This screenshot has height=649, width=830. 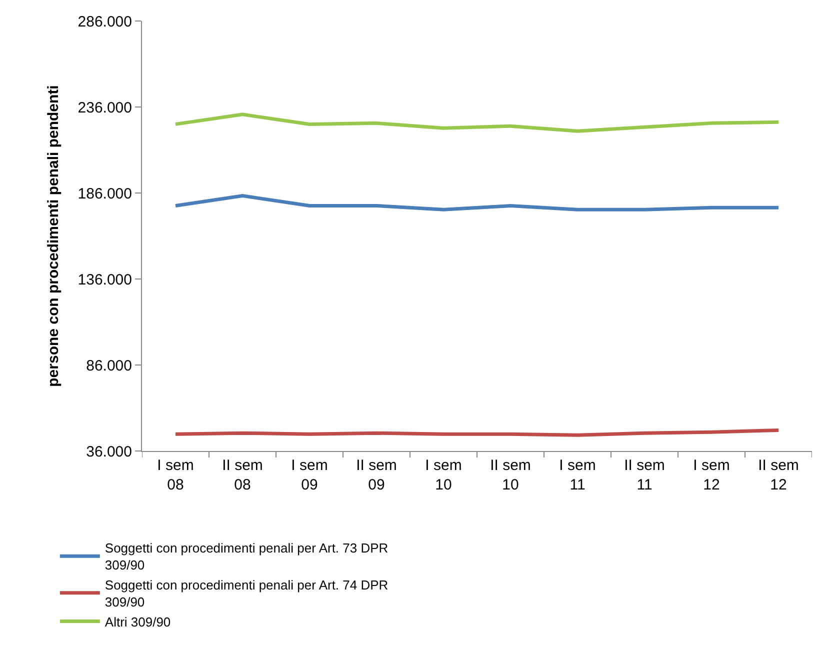 I want to click on x-tick-label: I sem 08, so click(x=175, y=475).